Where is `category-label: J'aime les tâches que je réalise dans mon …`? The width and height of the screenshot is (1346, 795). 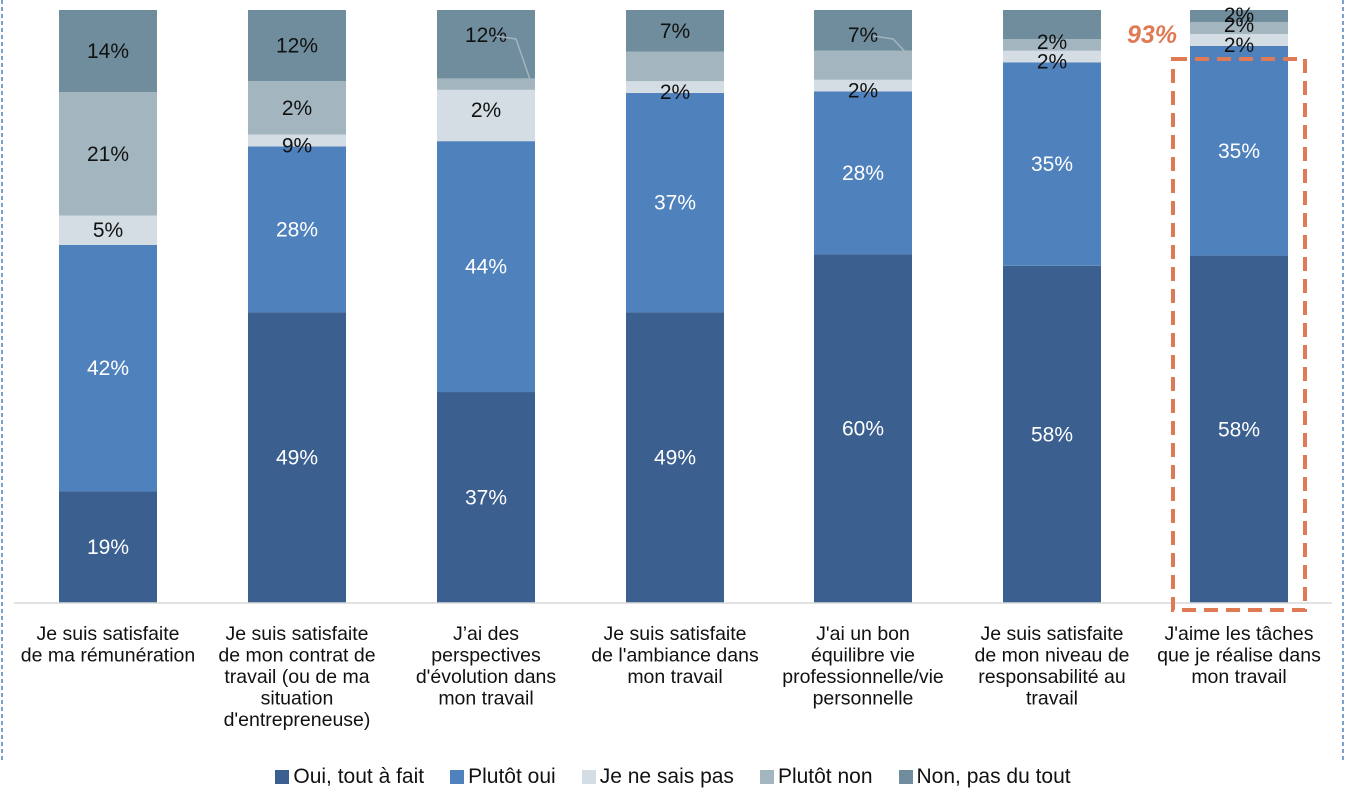
category-label: J'aime les tâches que je réalise dans mon … is located at coordinates (1239, 655).